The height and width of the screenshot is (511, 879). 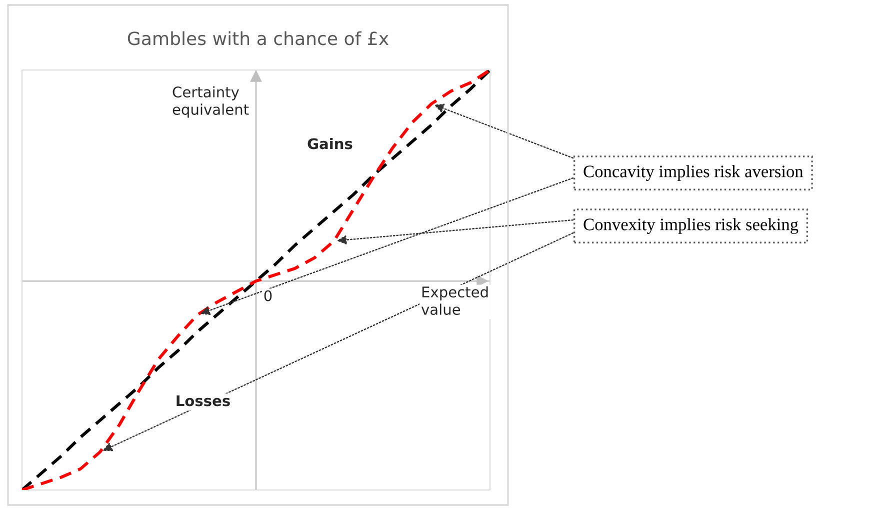 What do you see at coordinates (203, 400) in the screenshot?
I see `annotation: Losses` at bounding box center [203, 400].